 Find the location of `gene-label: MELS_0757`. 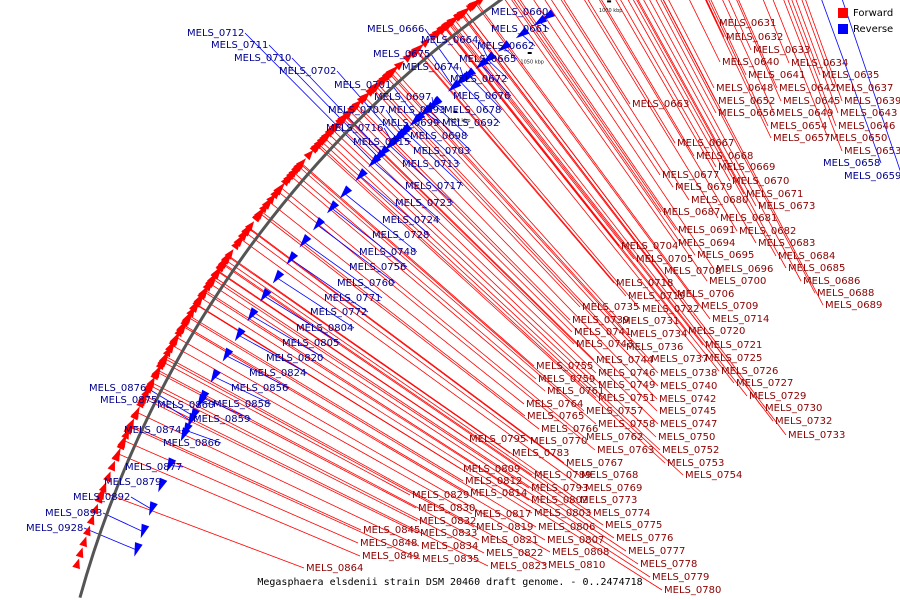

gene-label: MELS_0757 is located at coordinates (614, 411).